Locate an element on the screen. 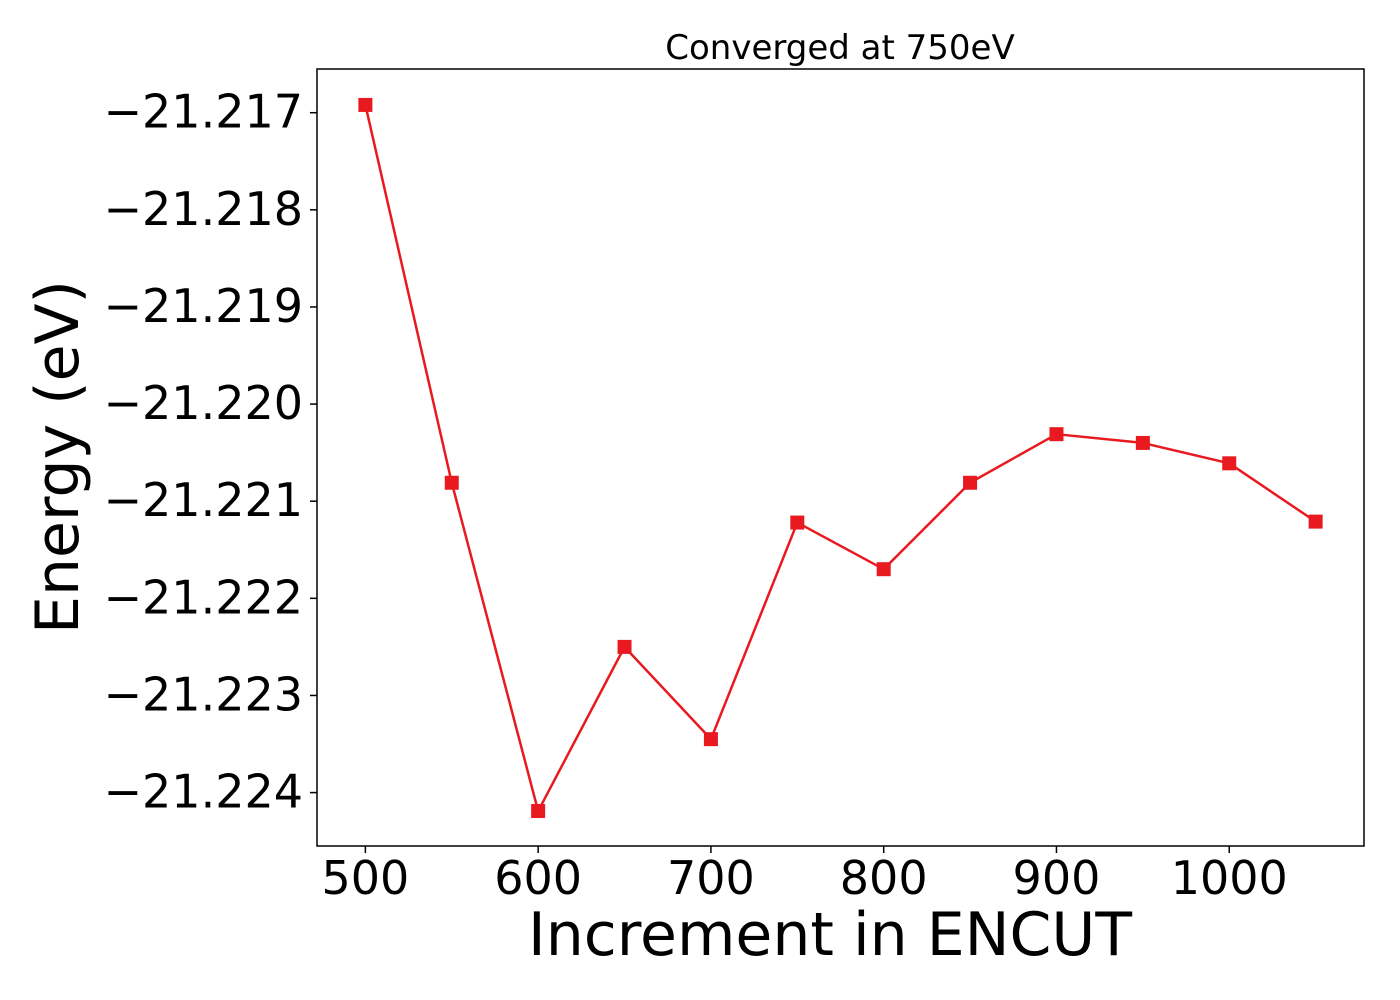  y-tick-label: −21.224 is located at coordinates (204, 792).